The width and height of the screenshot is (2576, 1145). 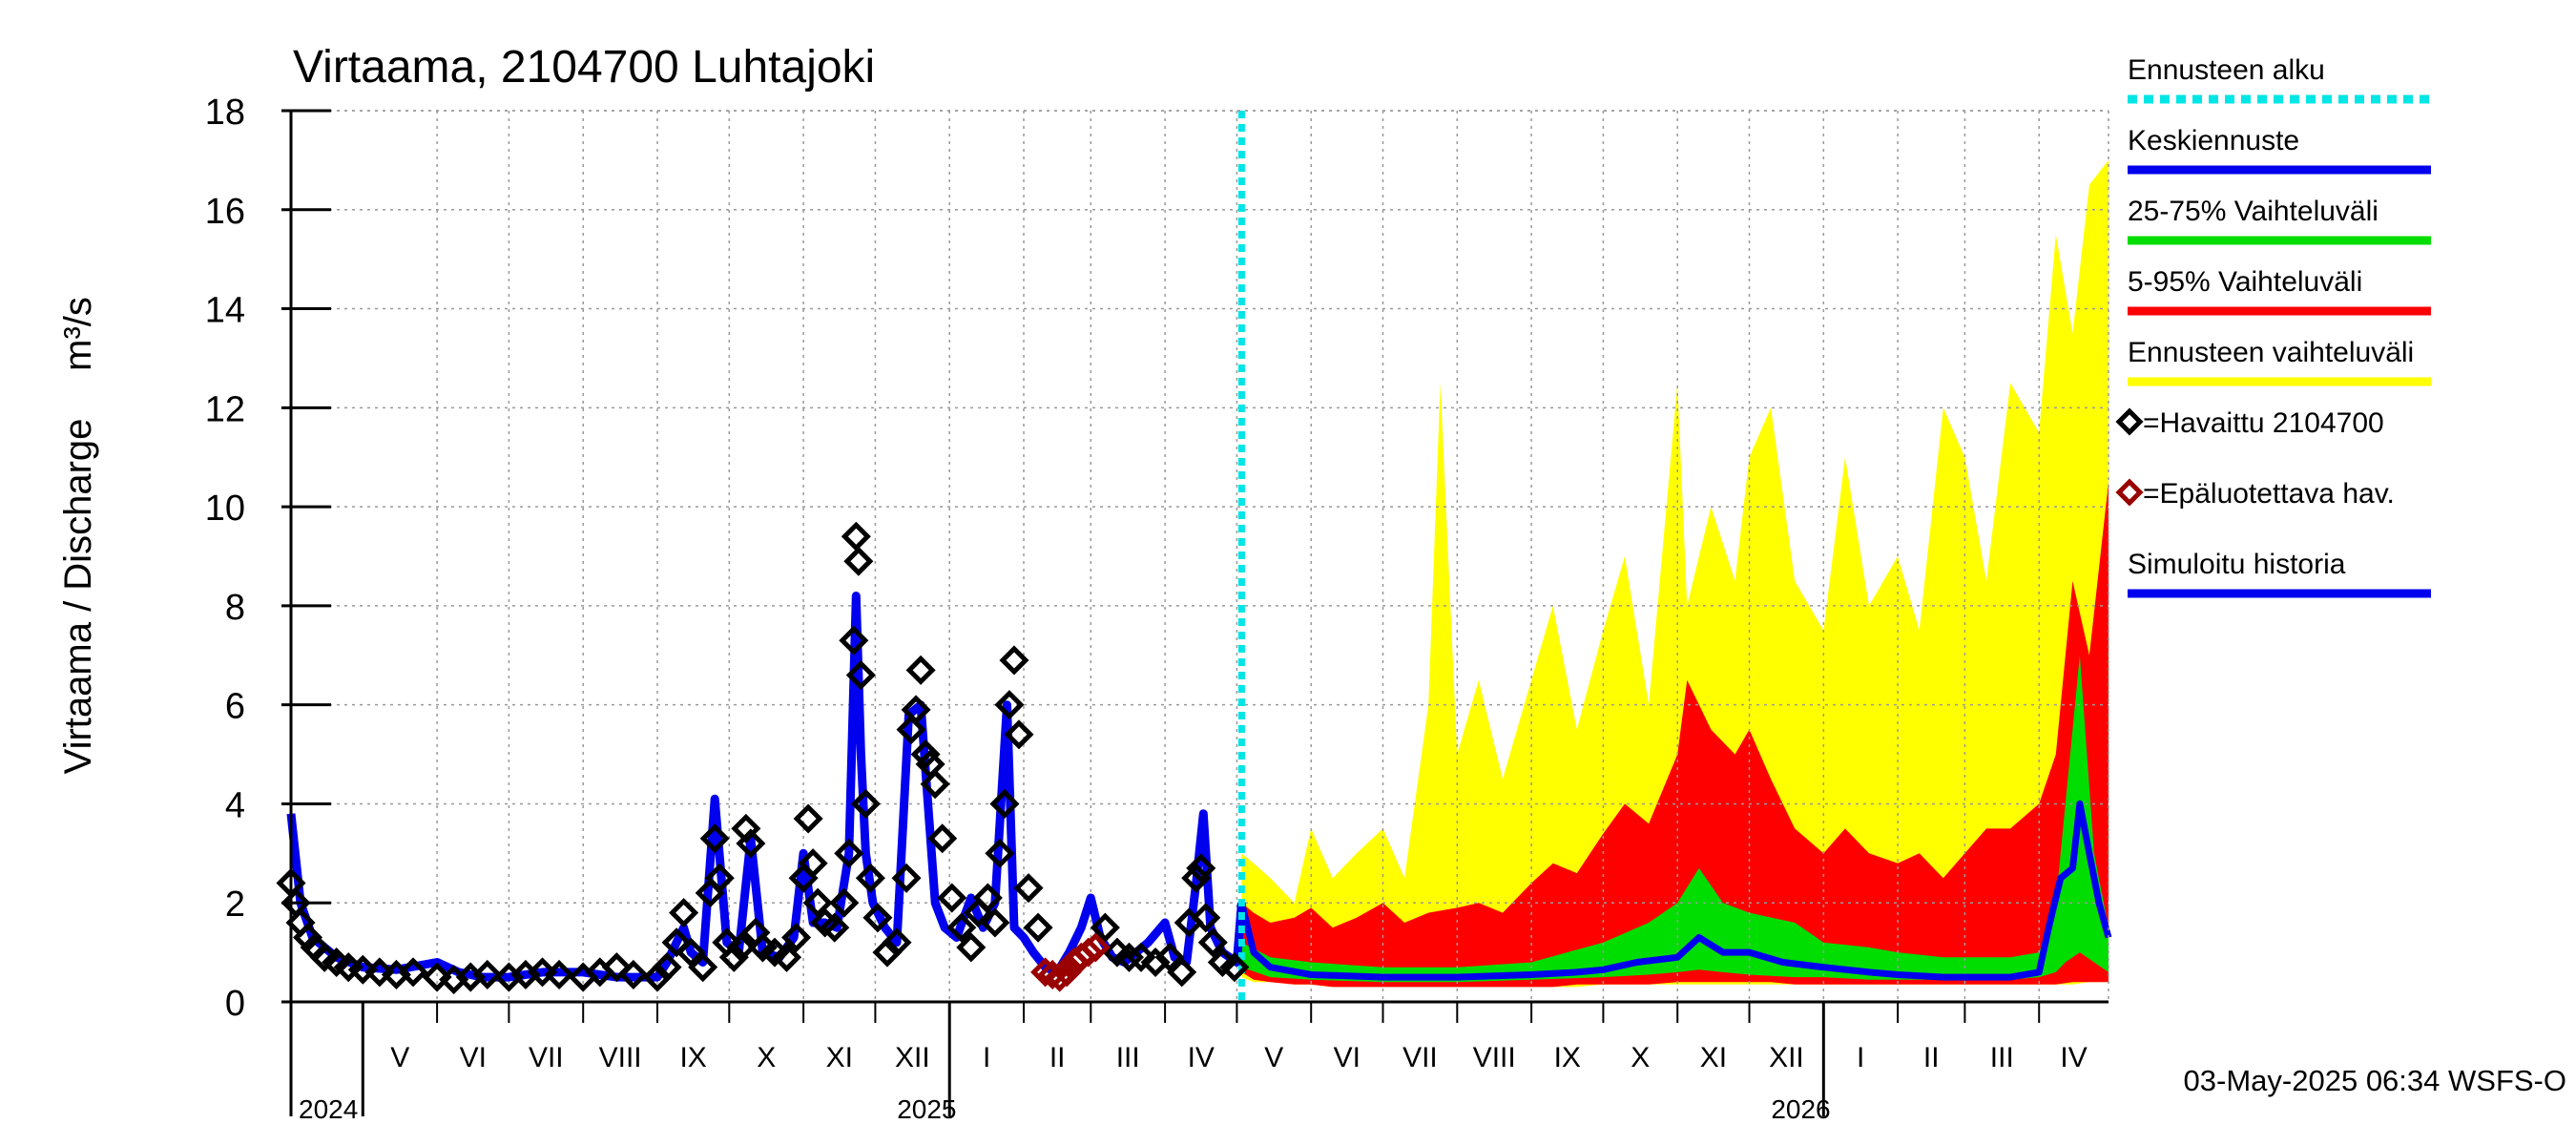 What do you see at coordinates (78, 334) in the screenshot?
I see `y-unit-label: m³/s` at bounding box center [78, 334].